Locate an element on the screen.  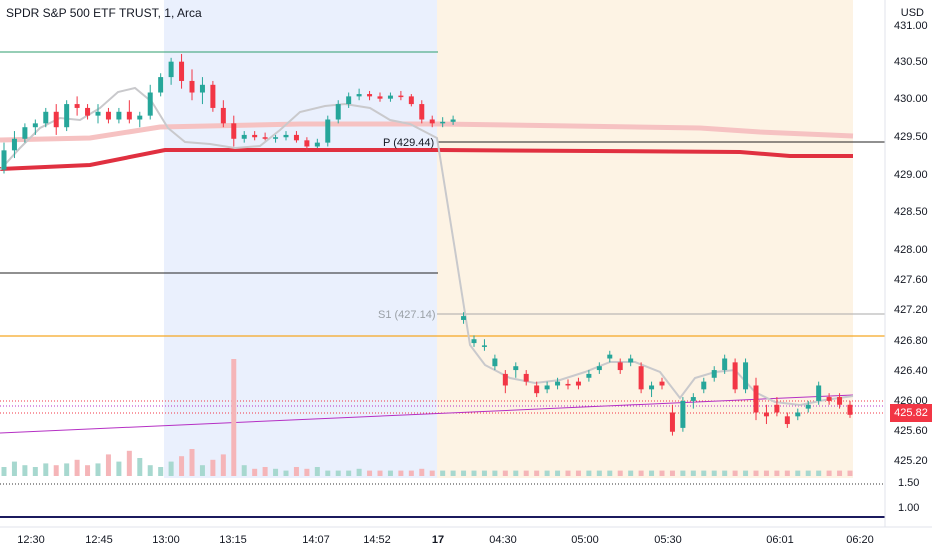
indicator-tick: 1.50 is located at coordinates (908, 483).